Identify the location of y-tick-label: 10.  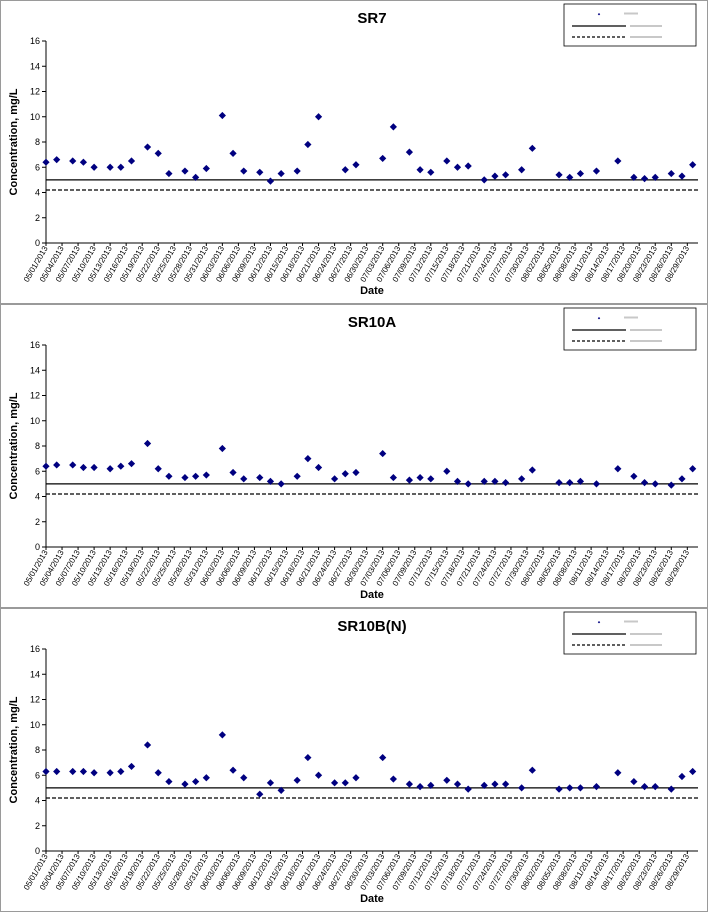
(35, 725).